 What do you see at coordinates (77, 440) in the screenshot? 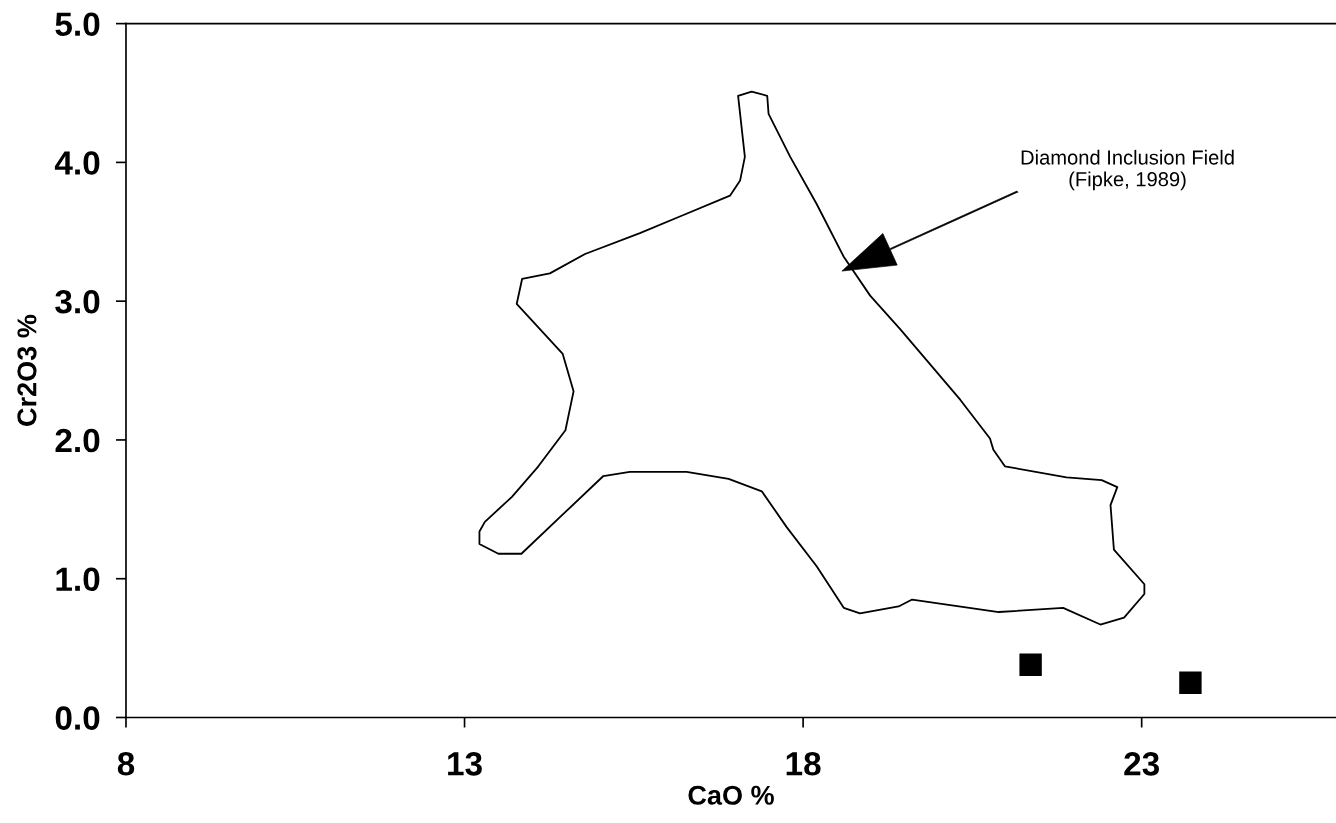
I see `y-tick-label: 2.0` at bounding box center [77, 440].